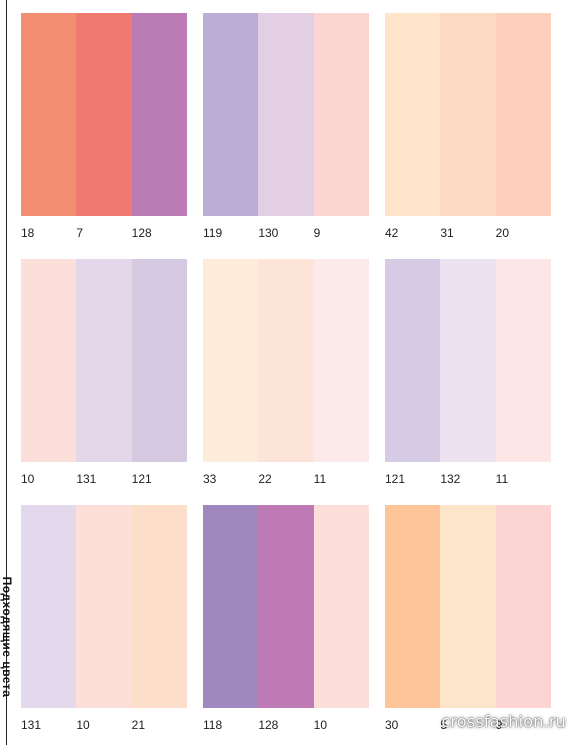  What do you see at coordinates (286, 725) in the screenshot?
I see `code-labels: 118 128 10` at bounding box center [286, 725].